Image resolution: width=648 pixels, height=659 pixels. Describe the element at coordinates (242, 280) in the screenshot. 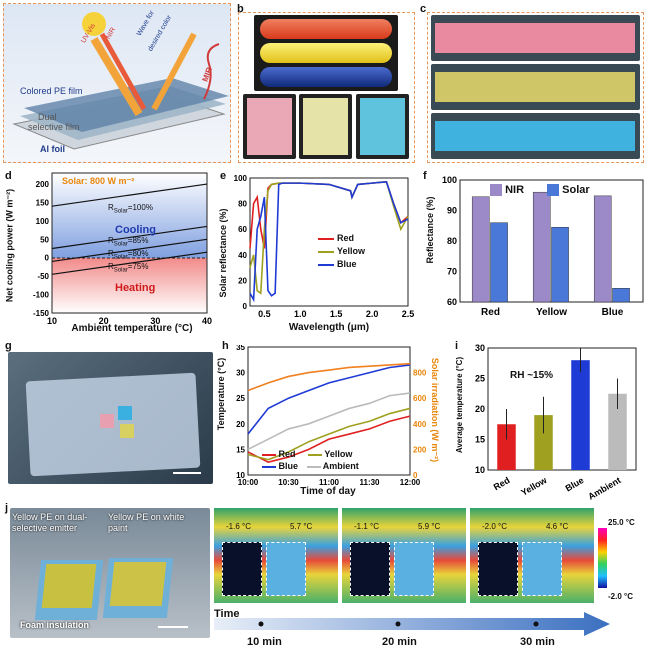

I see `e-ytick: 20` at that location.